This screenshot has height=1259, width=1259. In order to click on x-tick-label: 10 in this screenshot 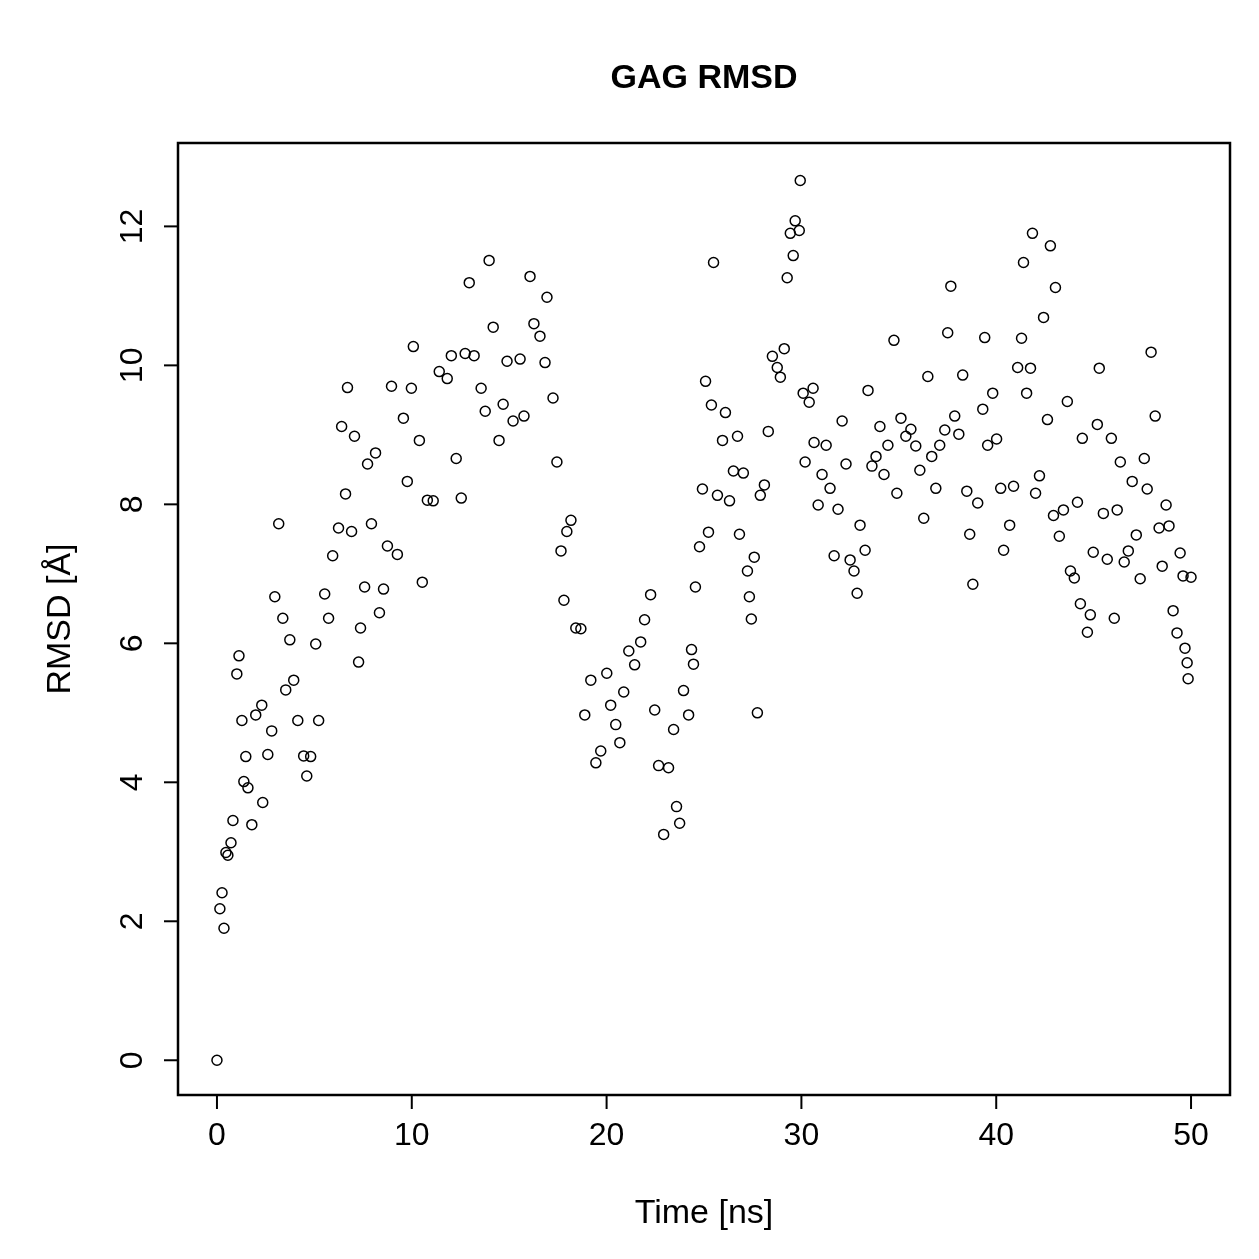, I will do `click(411, 1134)`.